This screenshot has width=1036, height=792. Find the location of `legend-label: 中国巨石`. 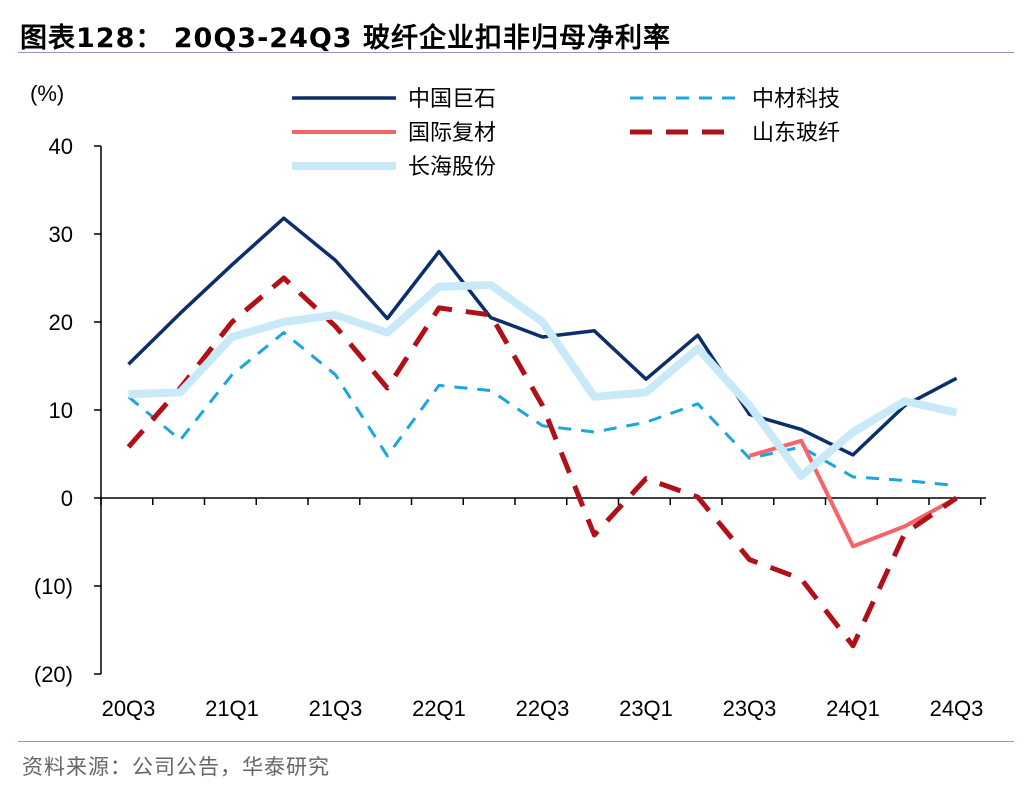

legend-label: 中国巨石 is located at coordinates (452, 99).